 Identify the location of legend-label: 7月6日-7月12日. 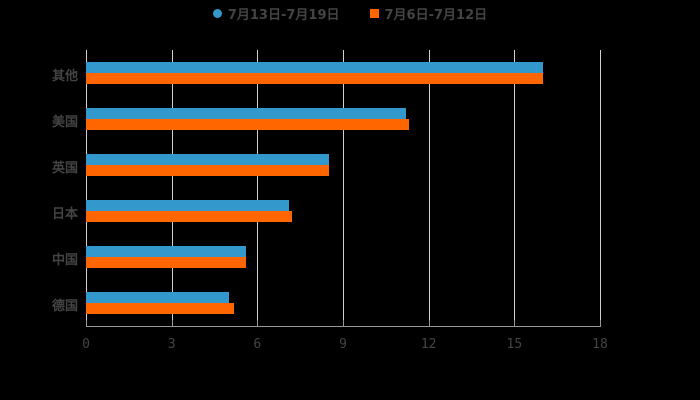
(436, 15).